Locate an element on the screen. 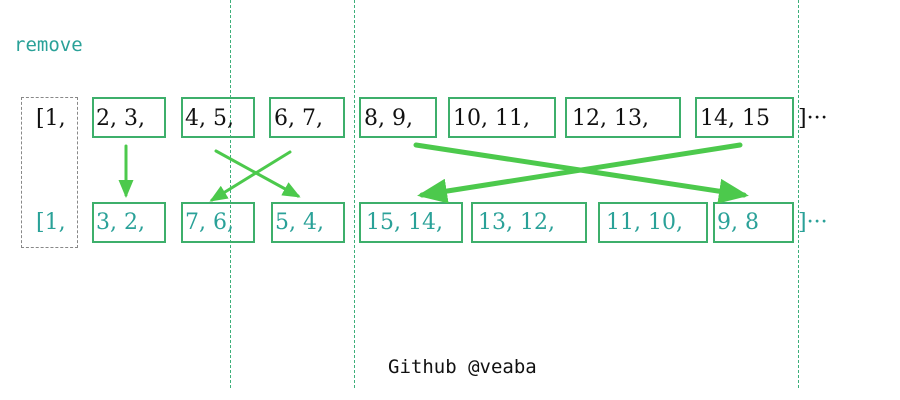 This screenshot has height=400, width=900. row2-pair: 3, 2, is located at coordinates (120, 222).